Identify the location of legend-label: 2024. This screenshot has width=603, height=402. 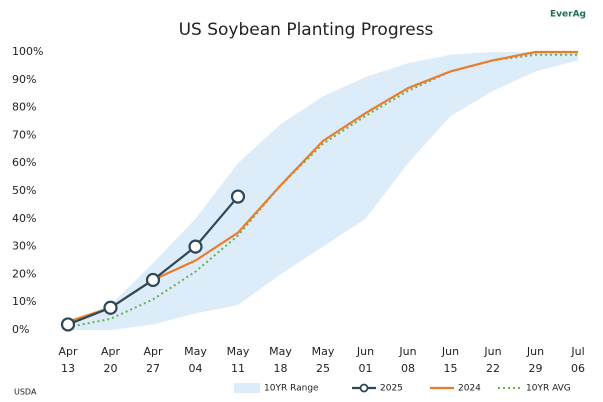
(469, 389).